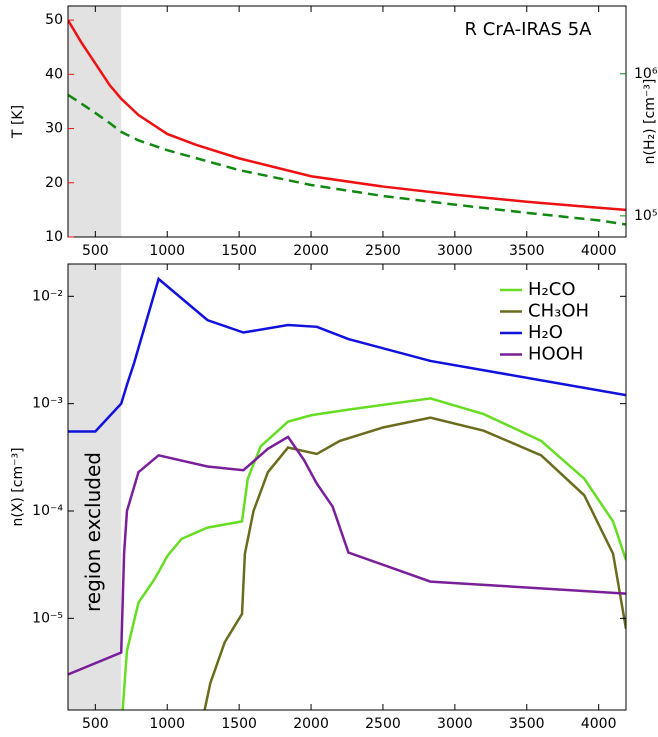  I want to click on annotation: region excluded, so click(93, 532).